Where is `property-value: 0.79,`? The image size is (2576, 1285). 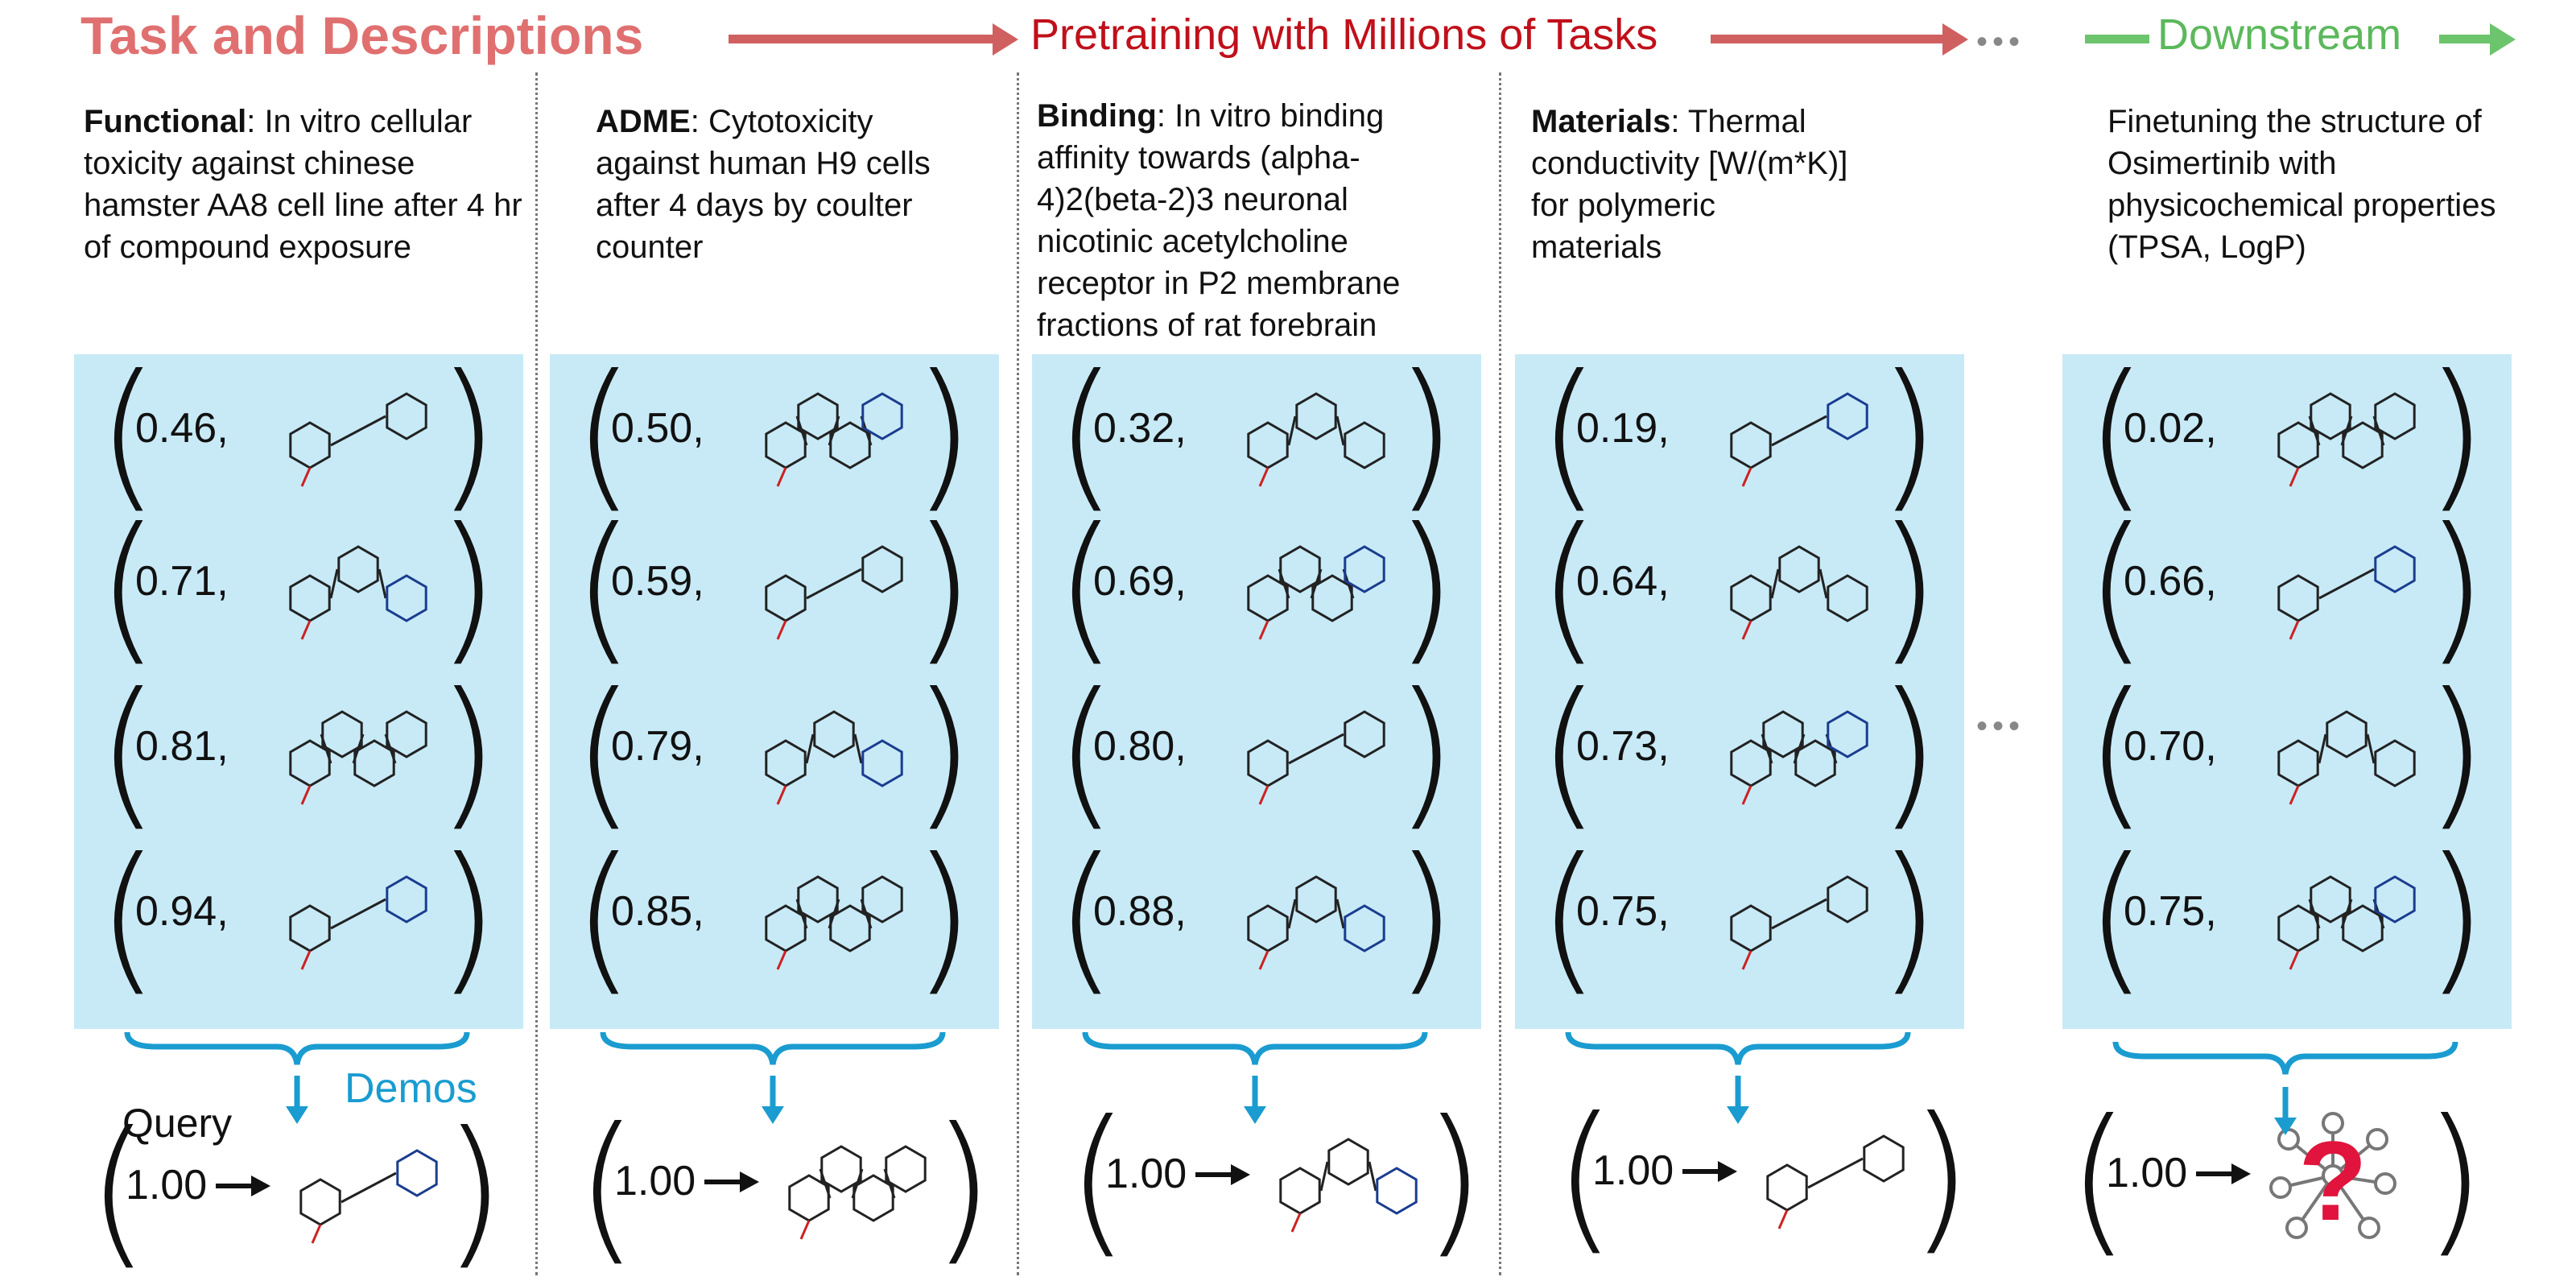 property-value: 0.79, is located at coordinates (657, 746).